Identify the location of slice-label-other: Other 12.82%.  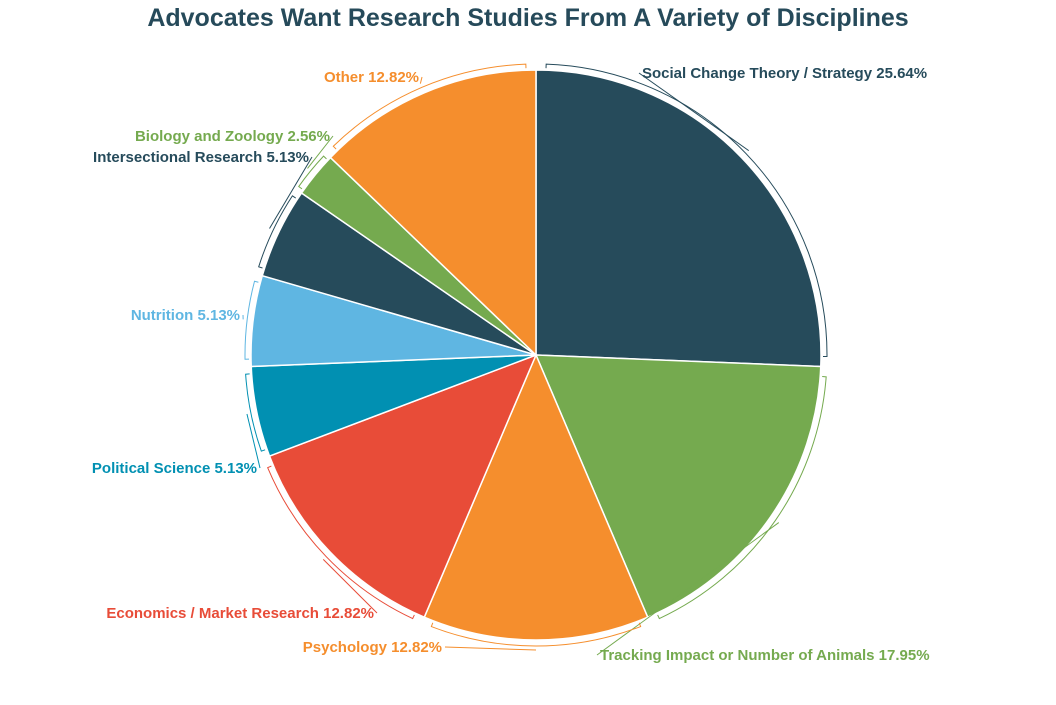
(371, 77).